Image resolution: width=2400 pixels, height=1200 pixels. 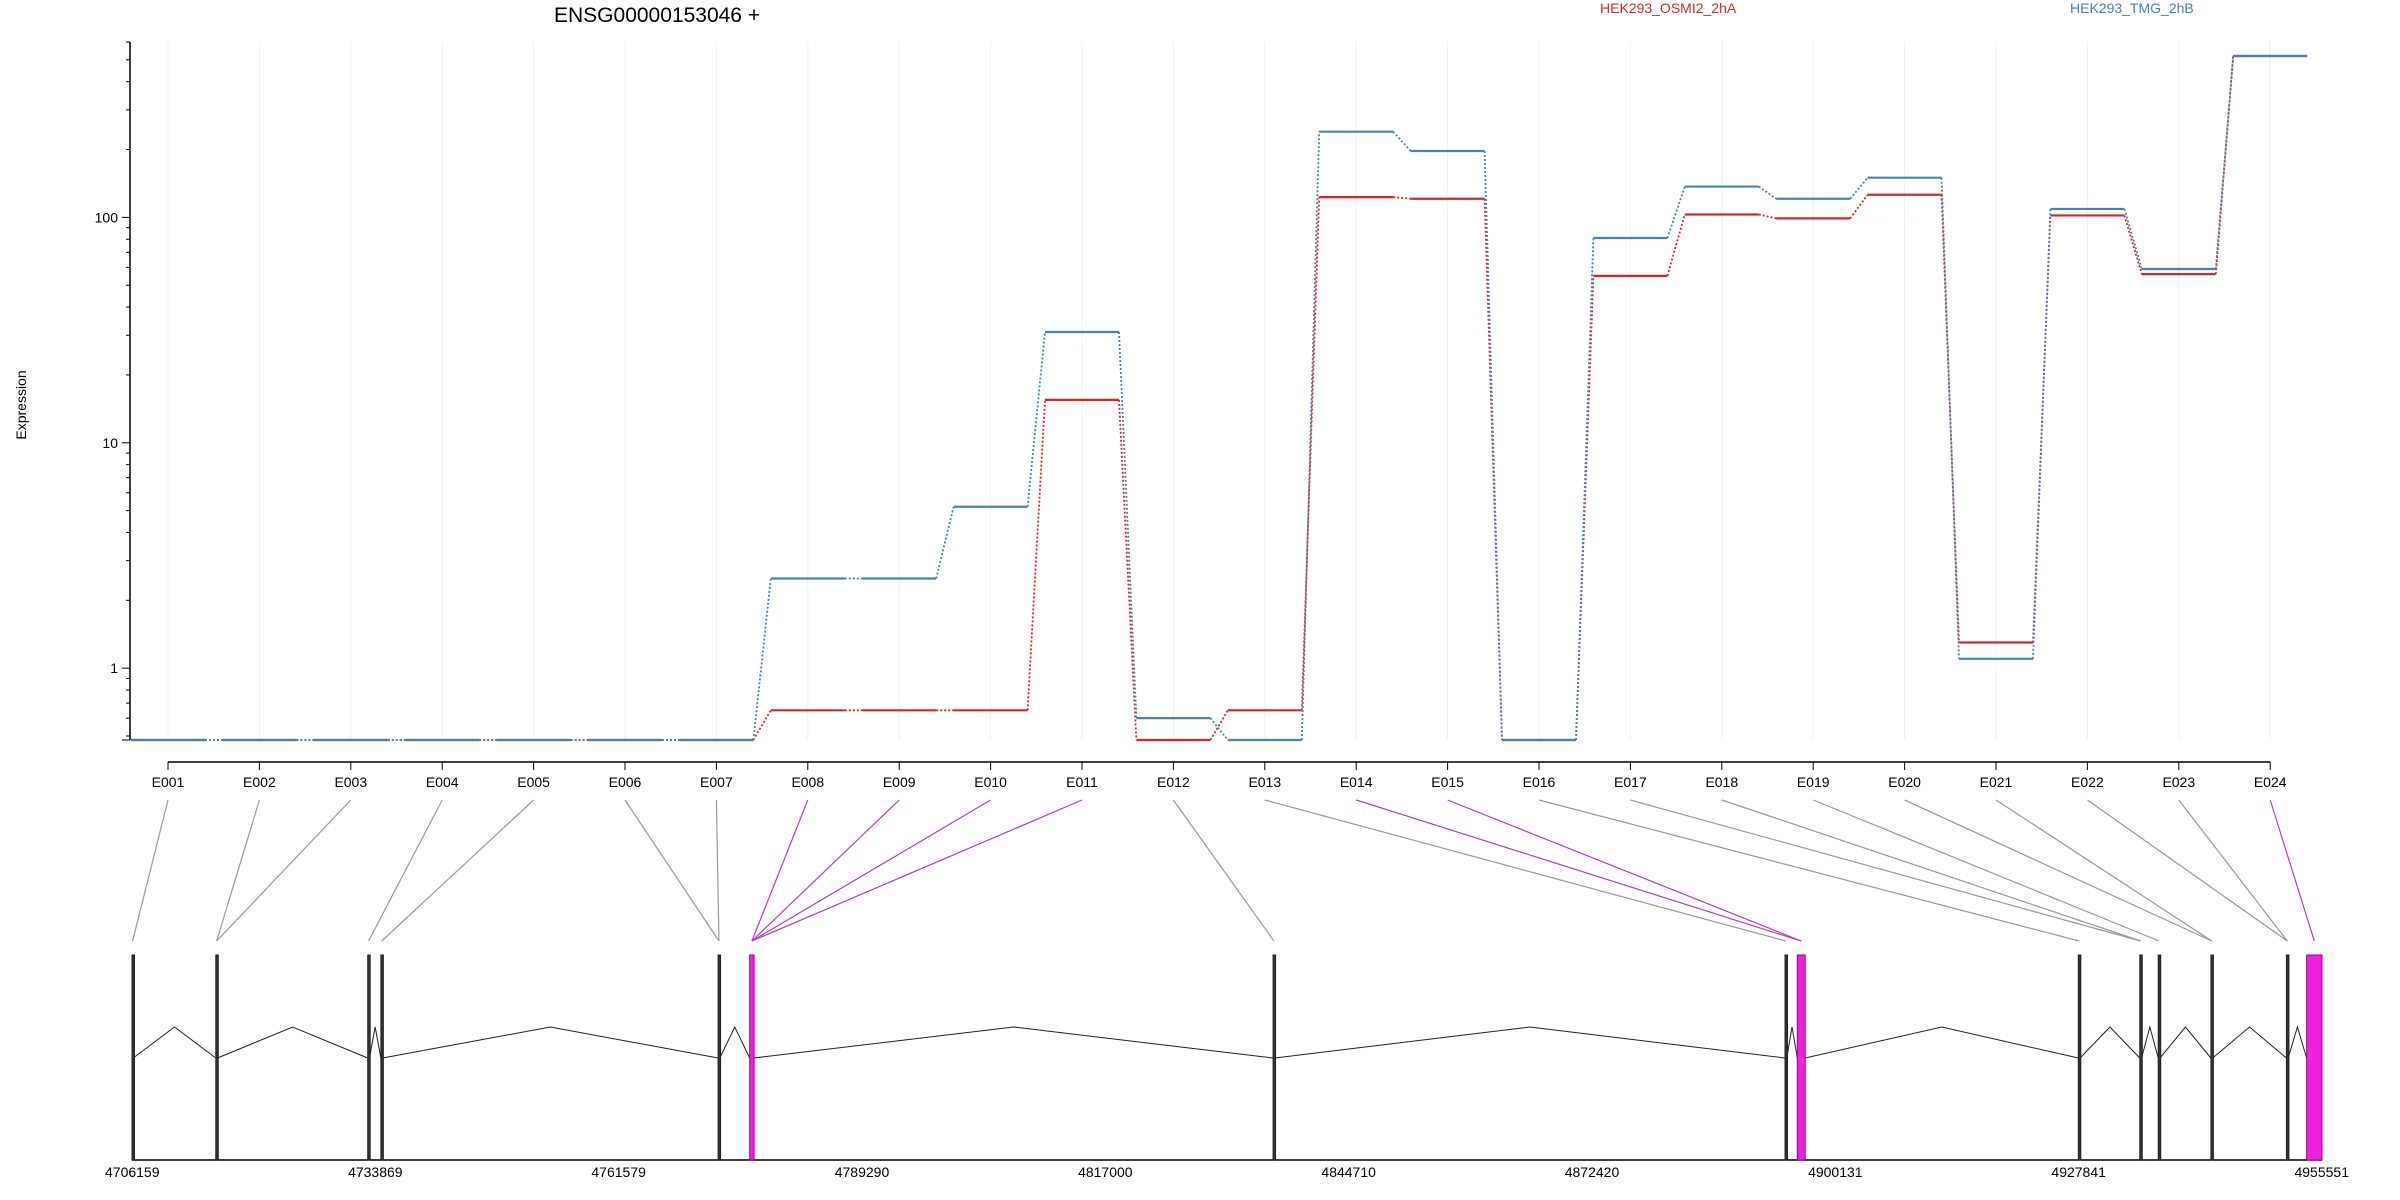 What do you see at coordinates (2270, 782) in the screenshot?
I see `x-tick-label: E024` at bounding box center [2270, 782].